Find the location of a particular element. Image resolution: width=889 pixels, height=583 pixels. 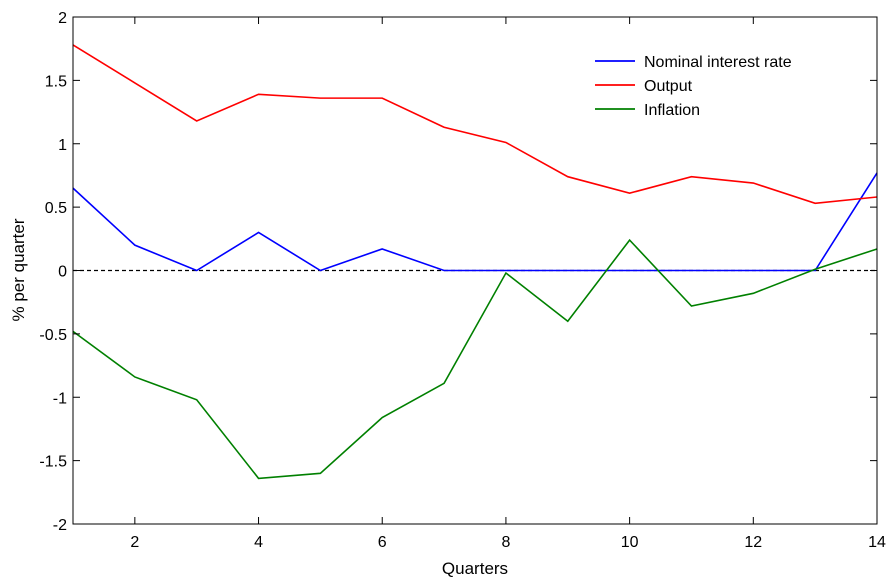

y-tick-label: -0.5 is located at coordinates (53, 335).